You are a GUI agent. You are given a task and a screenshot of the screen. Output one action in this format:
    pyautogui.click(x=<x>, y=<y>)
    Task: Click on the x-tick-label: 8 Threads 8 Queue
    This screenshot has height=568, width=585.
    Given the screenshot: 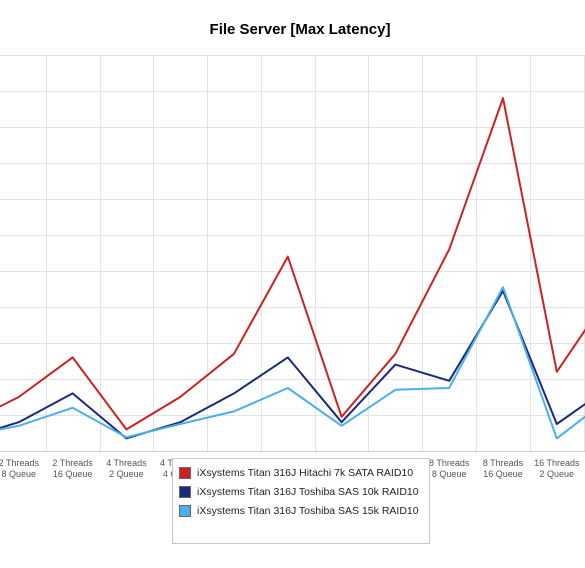 What is the action you would take?
    pyautogui.click(x=449, y=468)
    